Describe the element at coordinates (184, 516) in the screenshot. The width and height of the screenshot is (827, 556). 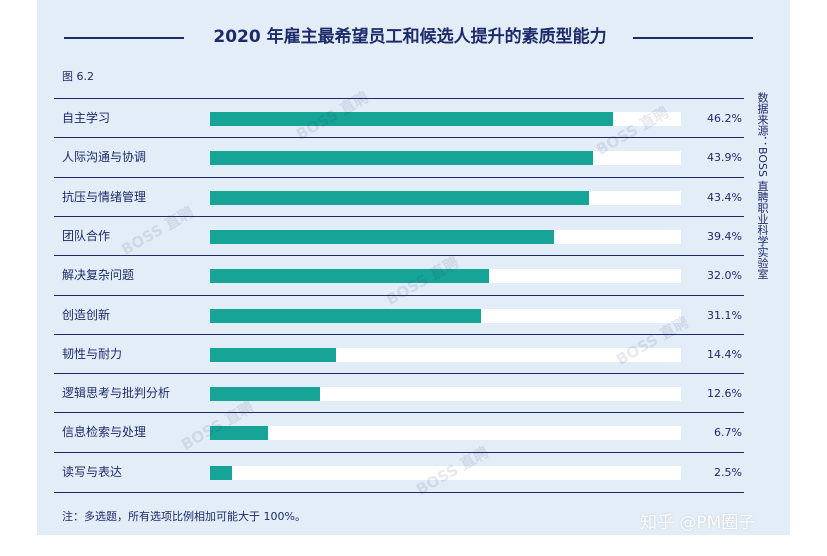
I see `footnote: 注：多选题，所有选项比例相加可能大于 100%。` at that location.